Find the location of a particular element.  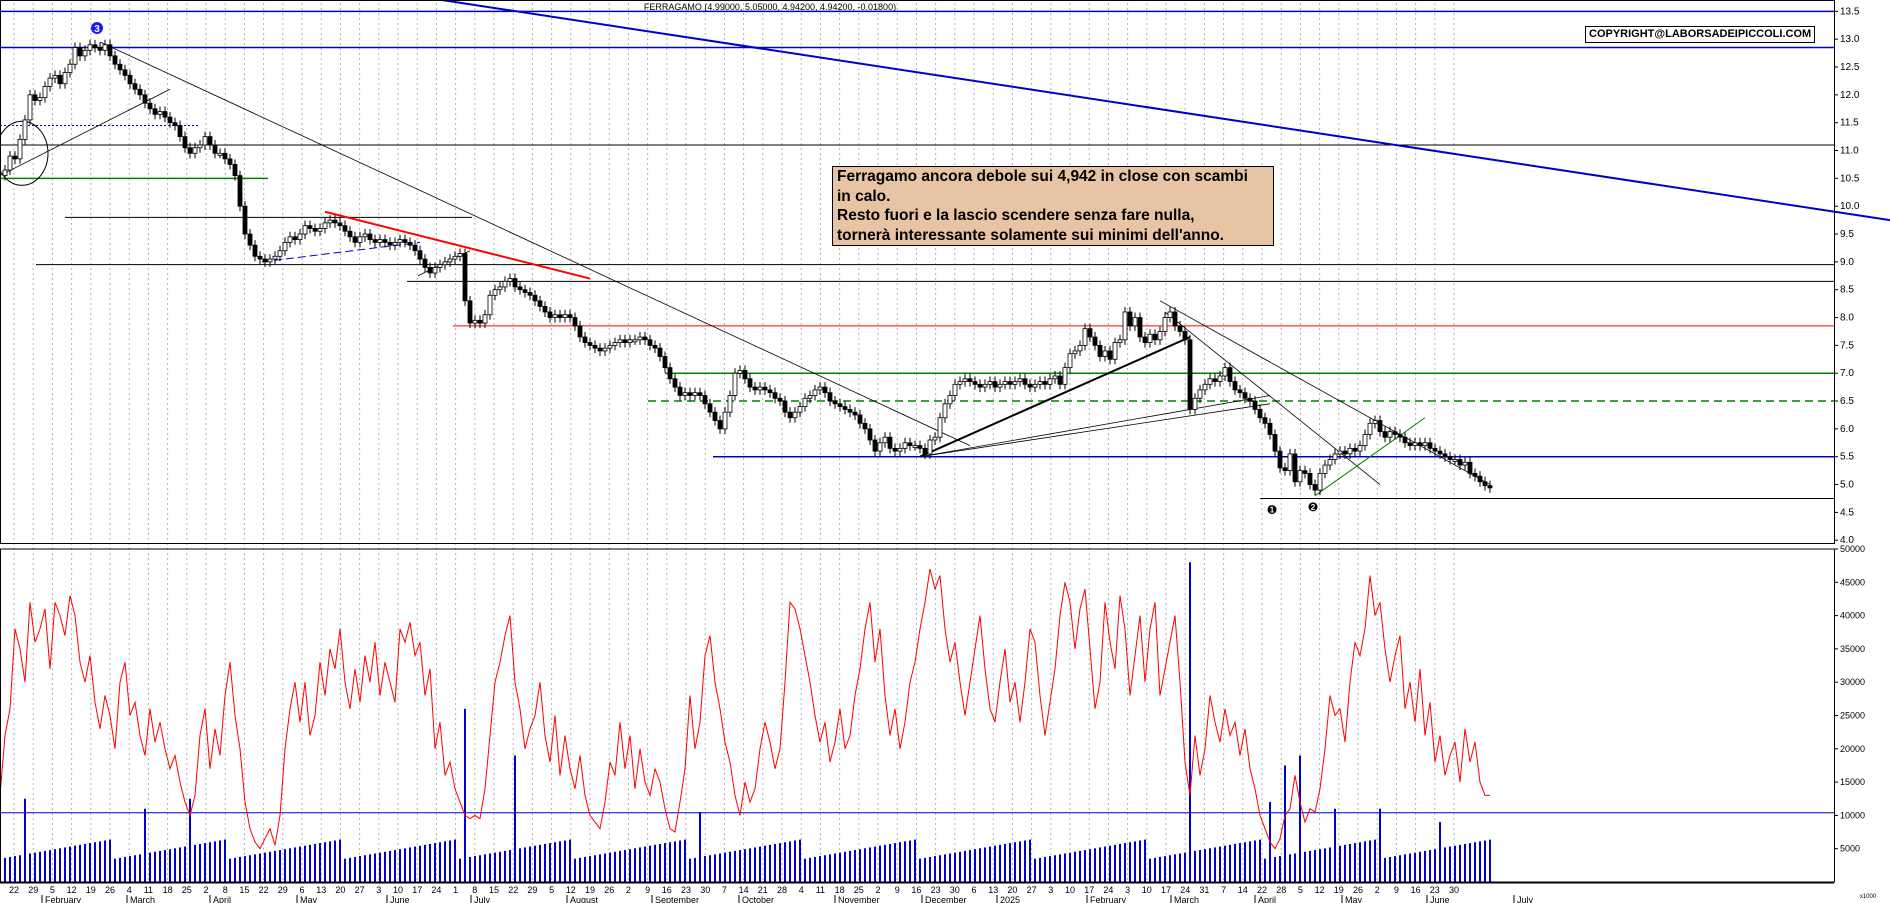

day-tick-label: 14 is located at coordinates (744, 890).